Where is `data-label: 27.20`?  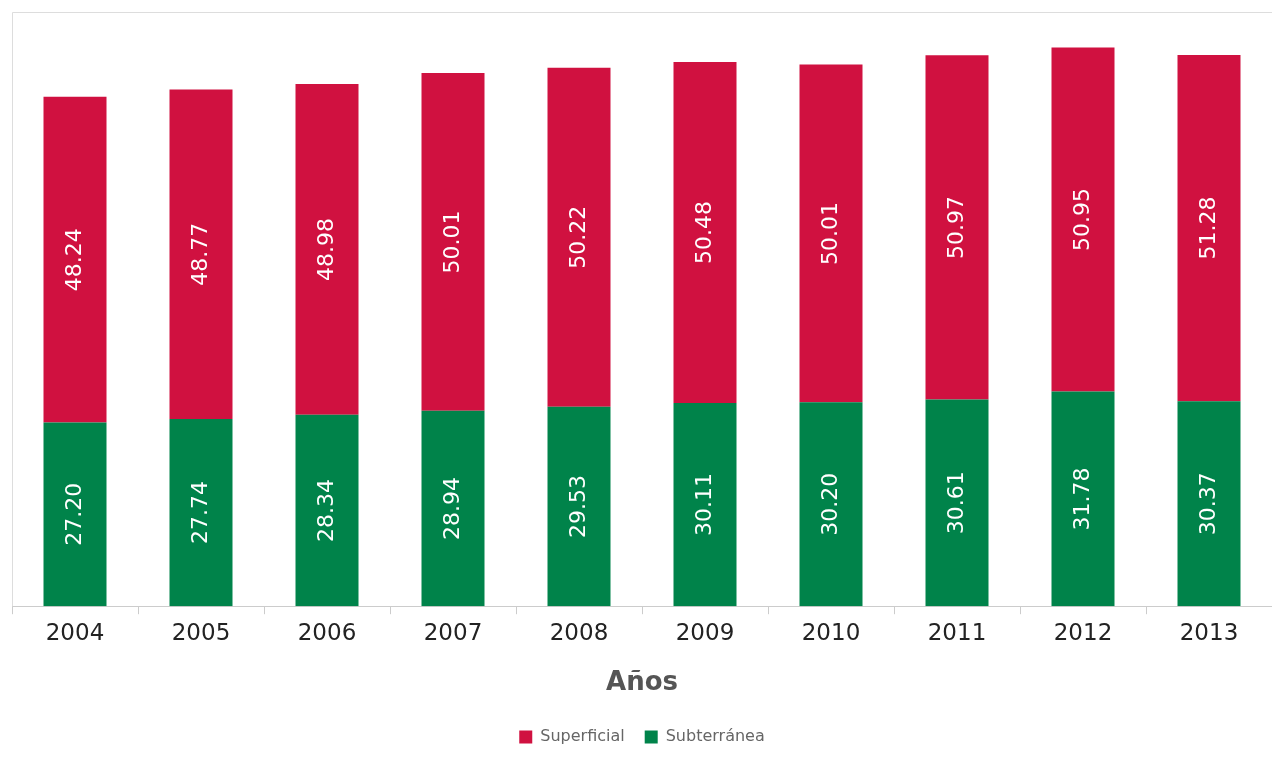 data-label: 27.20 is located at coordinates (73, 514).